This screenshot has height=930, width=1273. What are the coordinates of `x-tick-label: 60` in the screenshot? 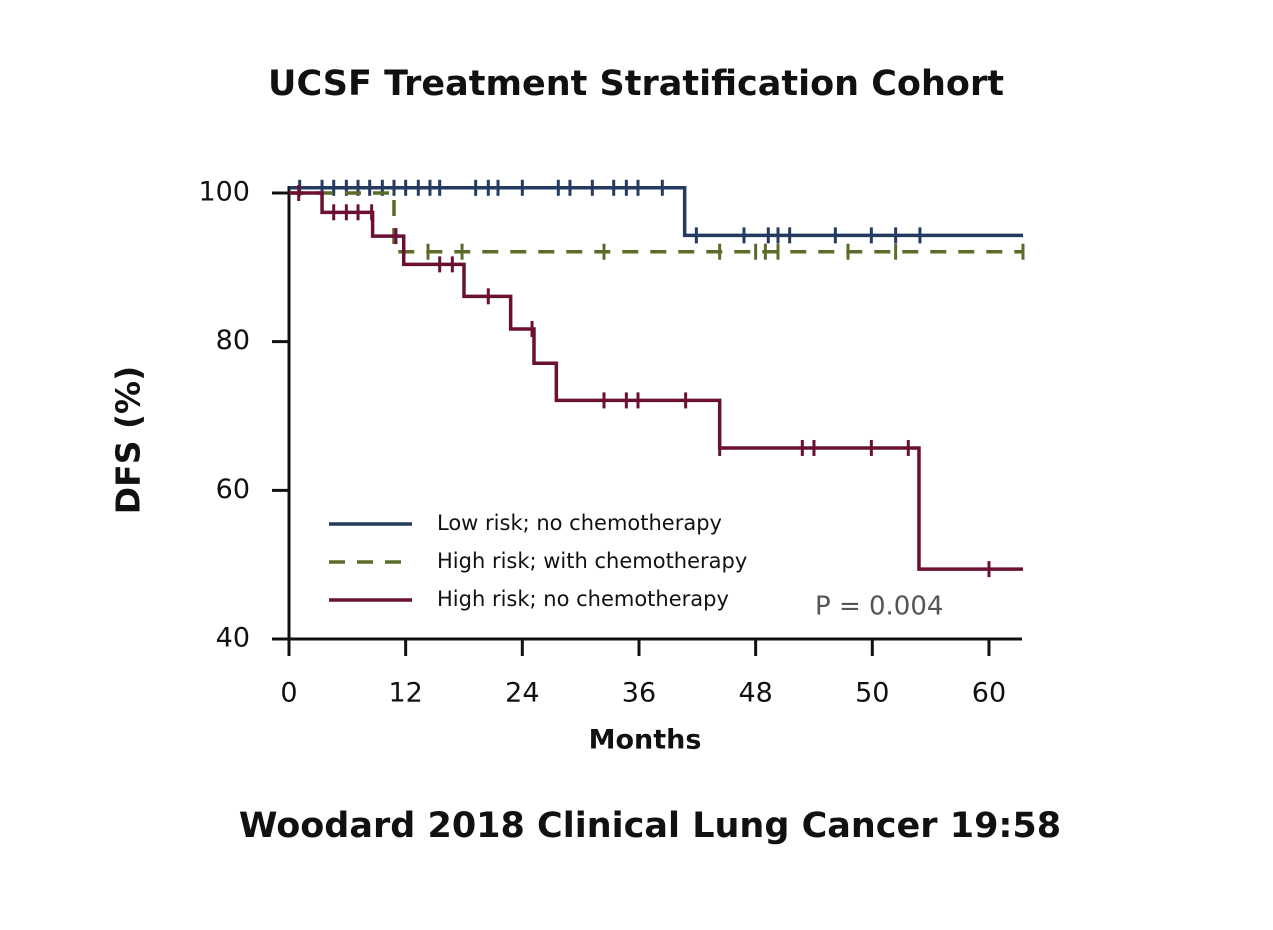 It's located at (989, 693).